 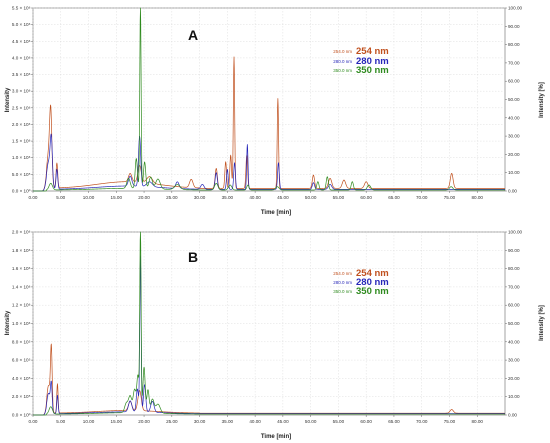 I want to click on y-tick-label-a: 5.0 × 10⁵, so click(x=21, y=174).